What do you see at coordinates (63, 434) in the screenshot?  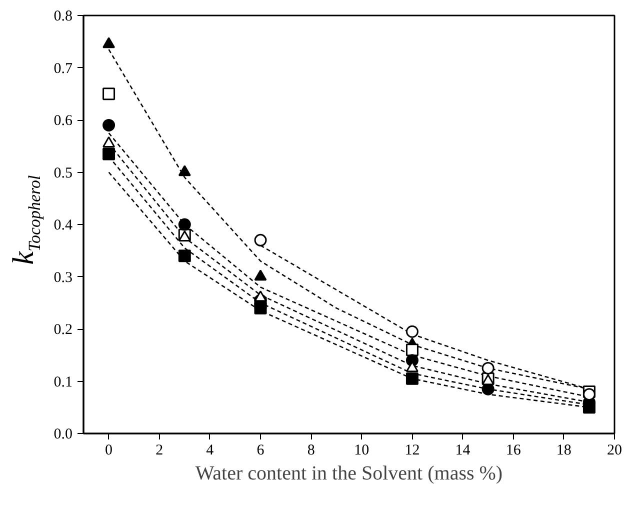 I see `y-tick-label: 0.0` at bounding box center [63, 434].